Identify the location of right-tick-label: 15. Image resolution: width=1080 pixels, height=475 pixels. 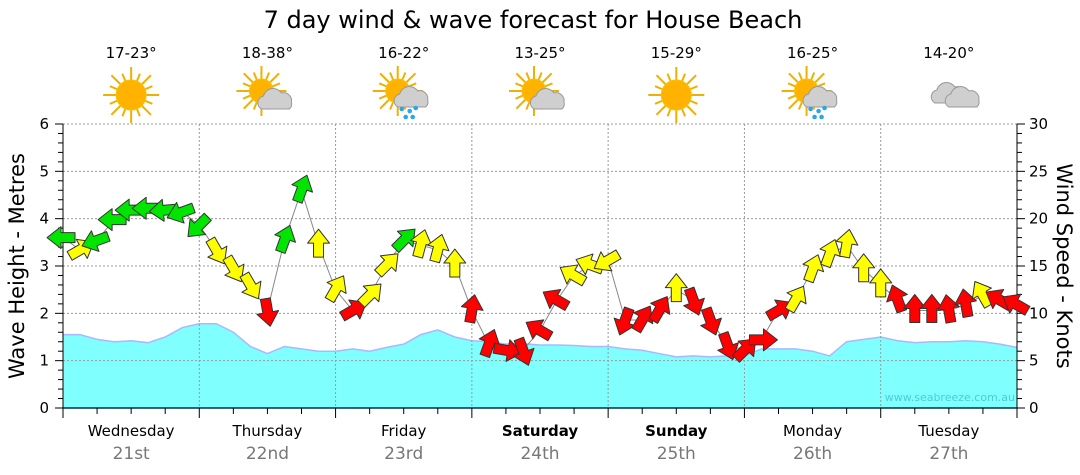
(1038, 266).